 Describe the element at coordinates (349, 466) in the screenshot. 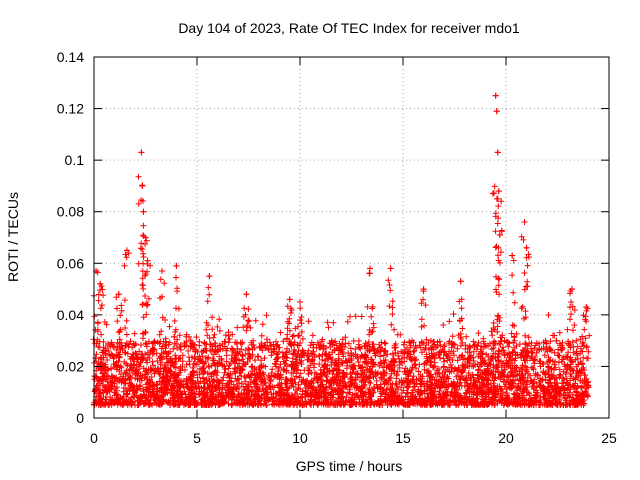

I see `x-axis-label: GPS time / hours` at that location.